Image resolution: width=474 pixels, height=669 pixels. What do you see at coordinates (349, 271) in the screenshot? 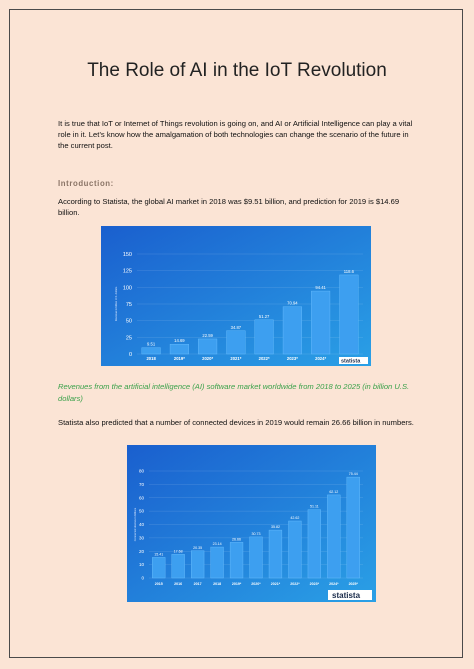
I see `value-label: 118.6` at bounding box center [349, 271].